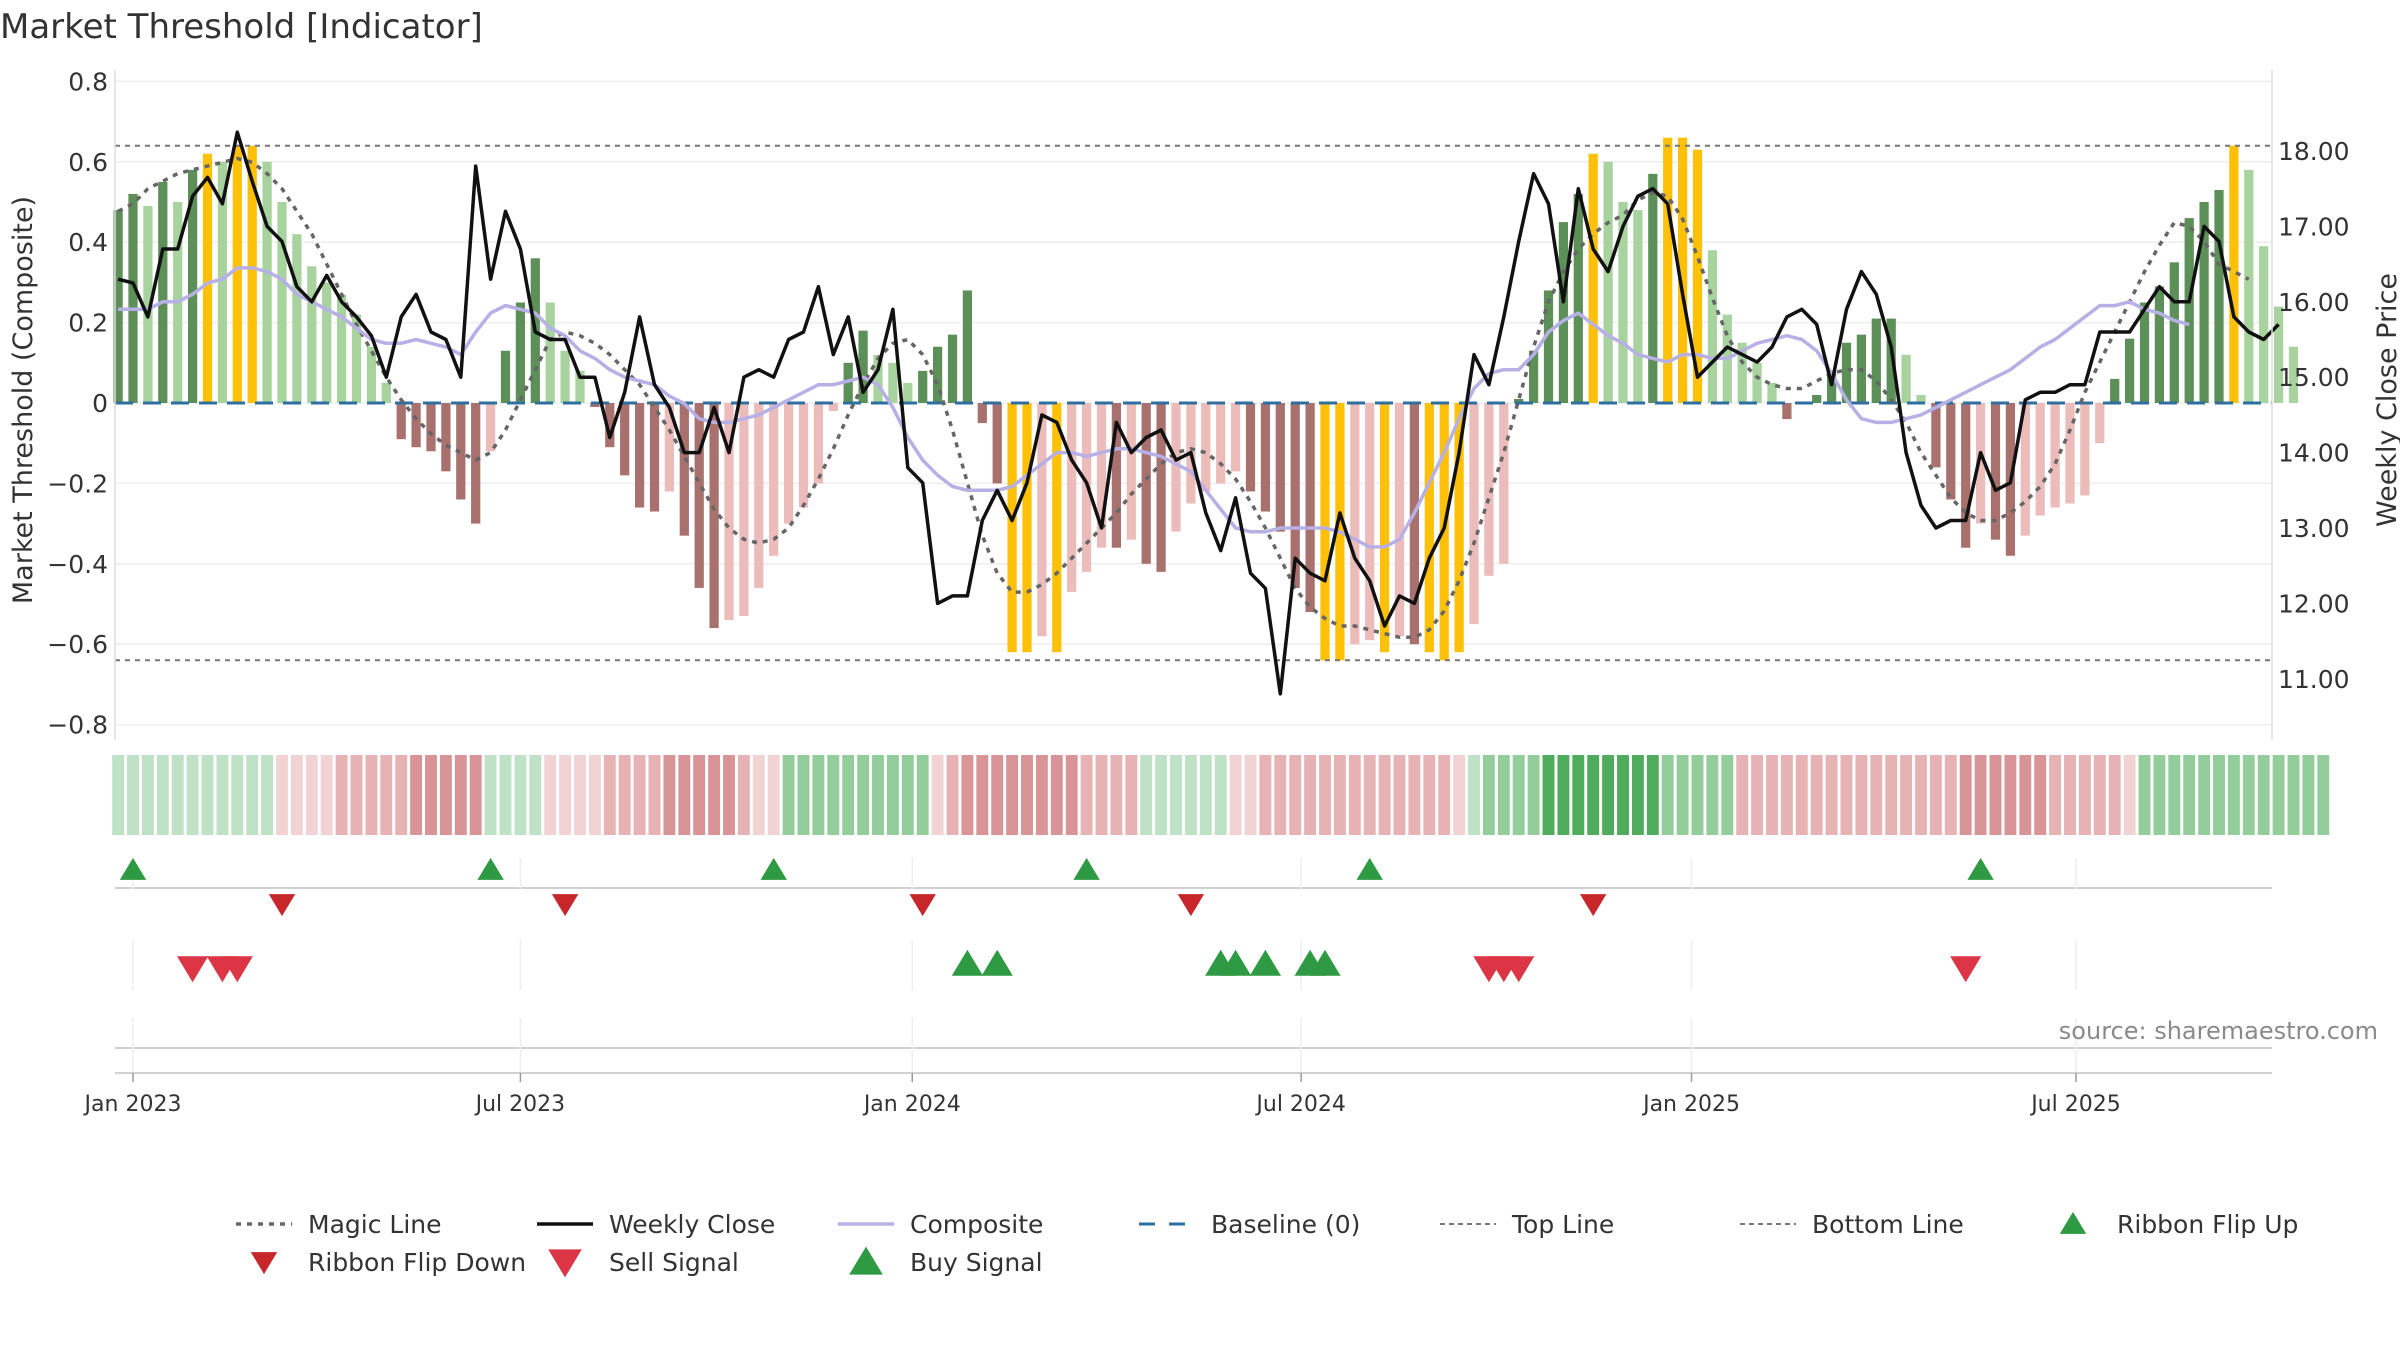 This screenshot has width=2400, height=1350. Describe the element at coordinates (1193, 964) in the screenshot. I see `signal-rows` at that location.